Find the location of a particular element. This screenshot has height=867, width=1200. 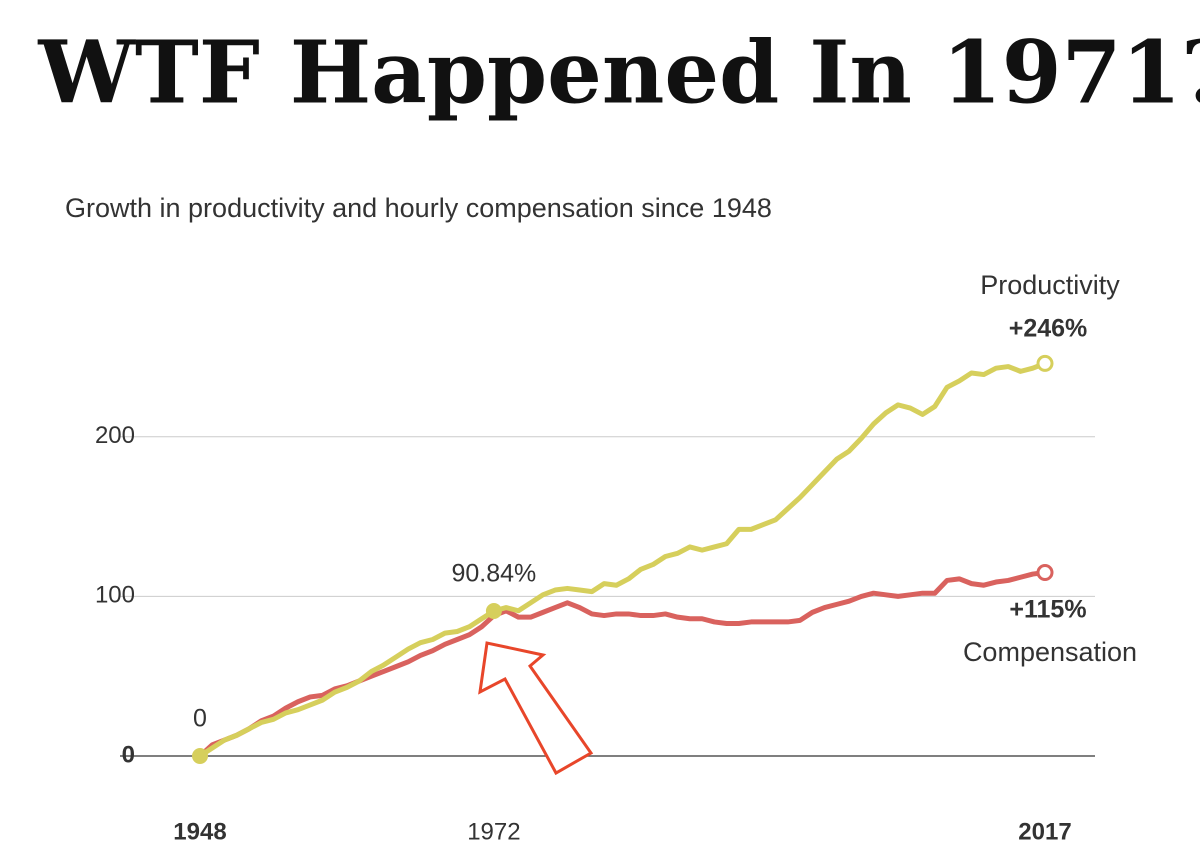

legend-label: Productivity is located at coordinates (1050, 285).